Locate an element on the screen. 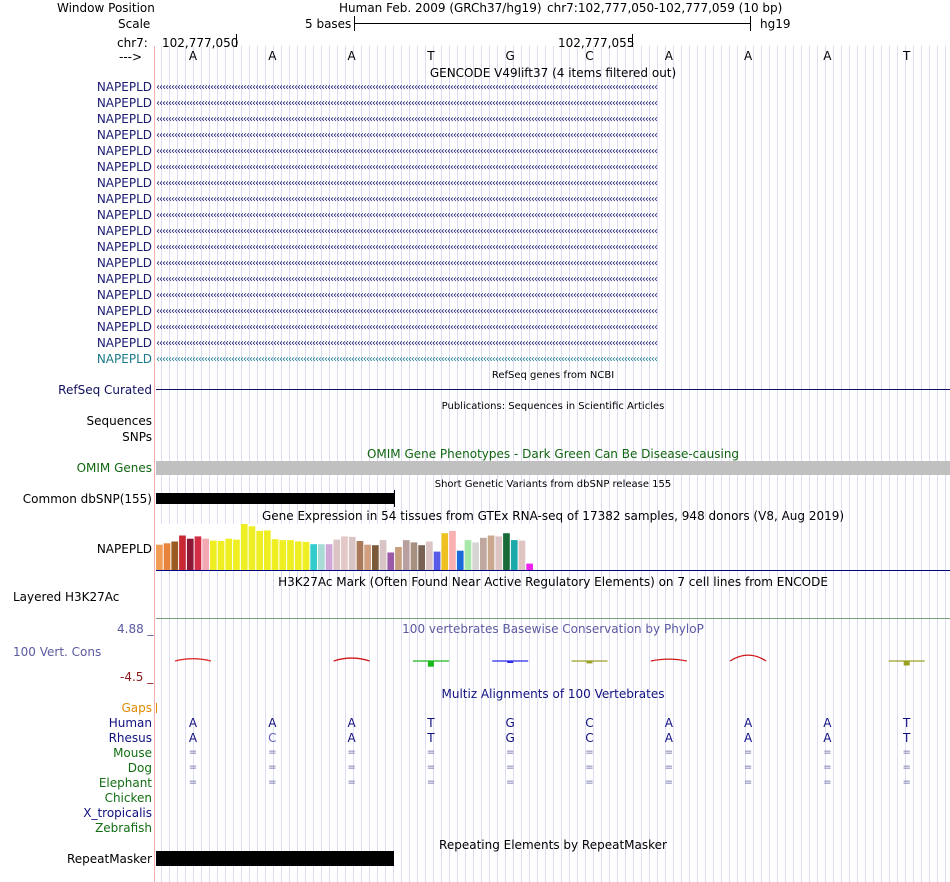  species-label: Zebrafish is located at coordinates (123, 828).